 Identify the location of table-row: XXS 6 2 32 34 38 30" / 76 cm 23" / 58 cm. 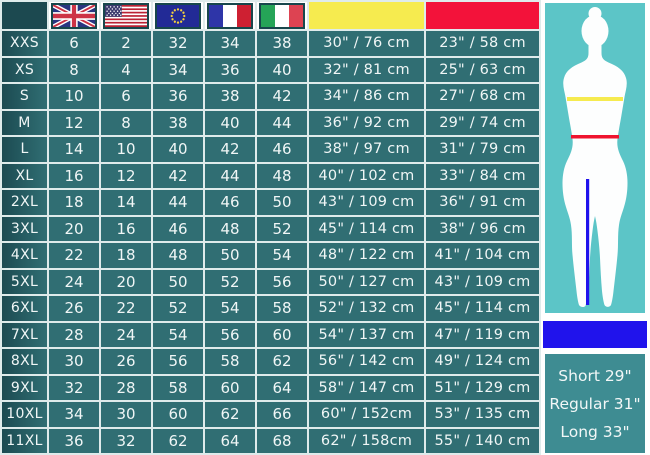
(270, 43).